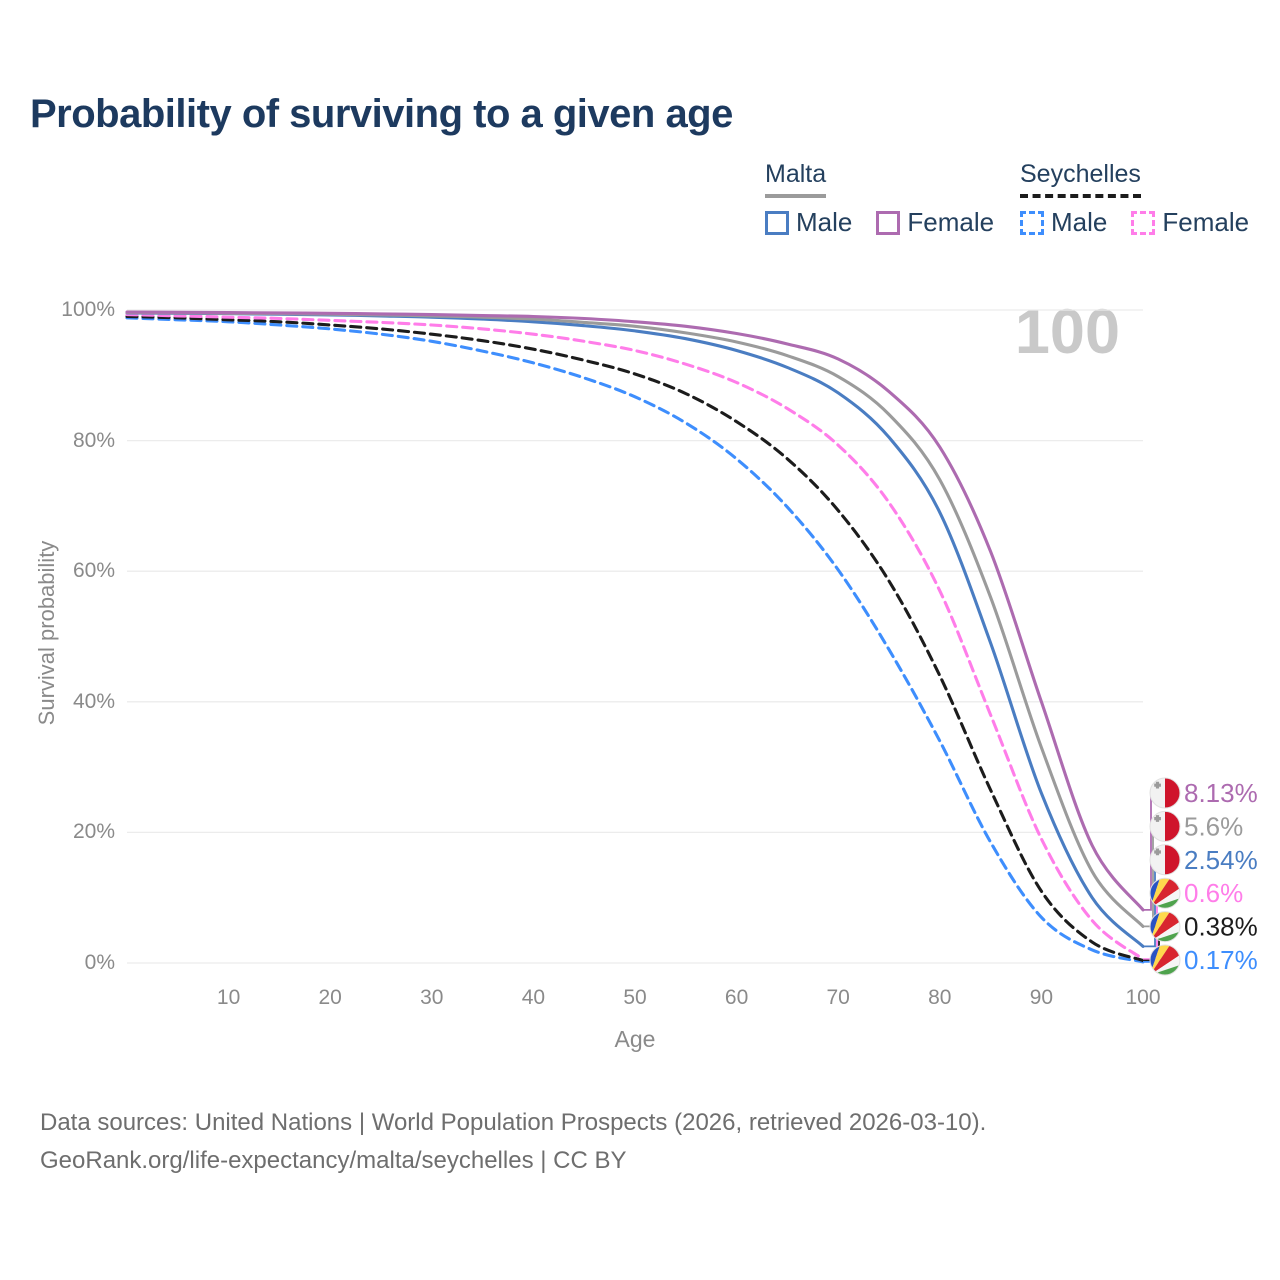 The height and width of the screenshot is (1280, 1280). Describe the element at coordinates (1067, 332) in the screenshot. I see `hover-age-label: 100` at that location.